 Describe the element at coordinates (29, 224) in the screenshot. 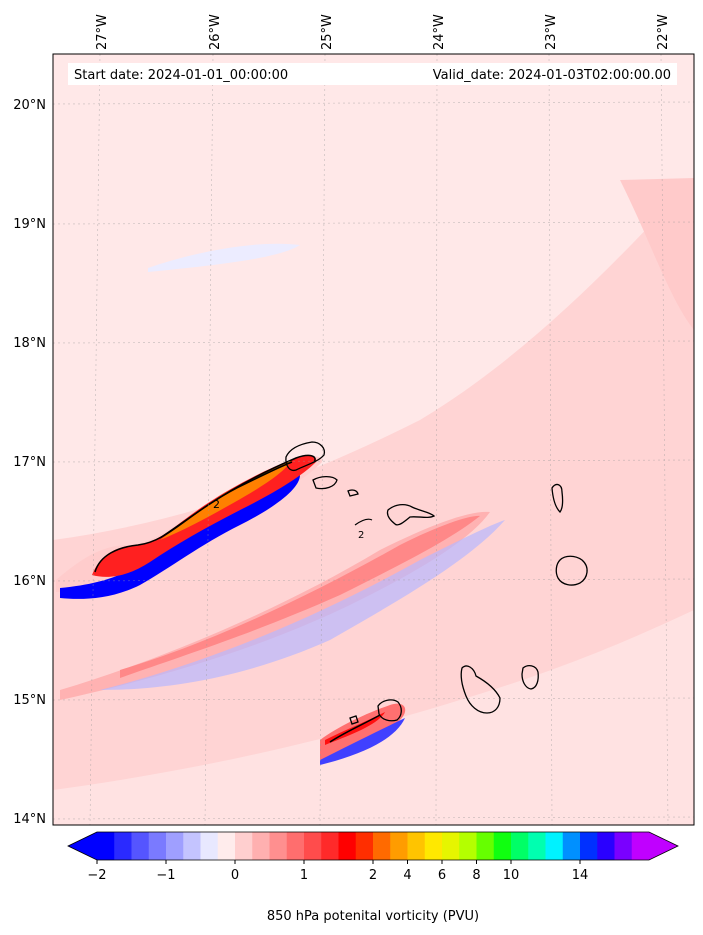

I see `lat-label: 19°N` at that location.